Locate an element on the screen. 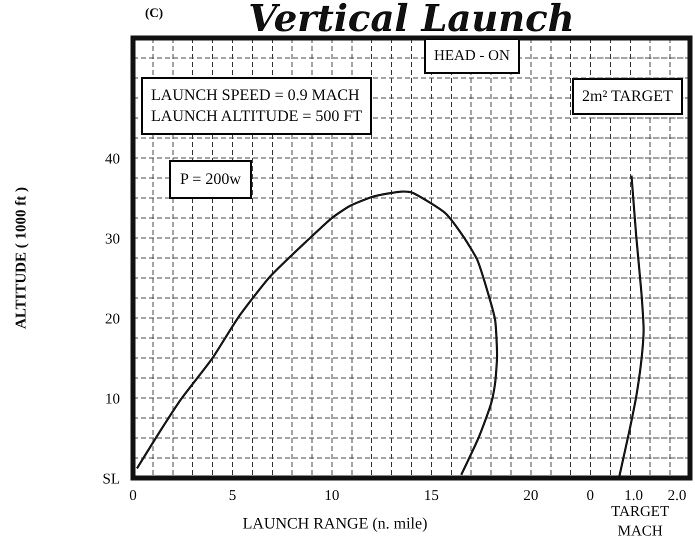  x-tick-label: 0 is located at coordinates (133, 496).